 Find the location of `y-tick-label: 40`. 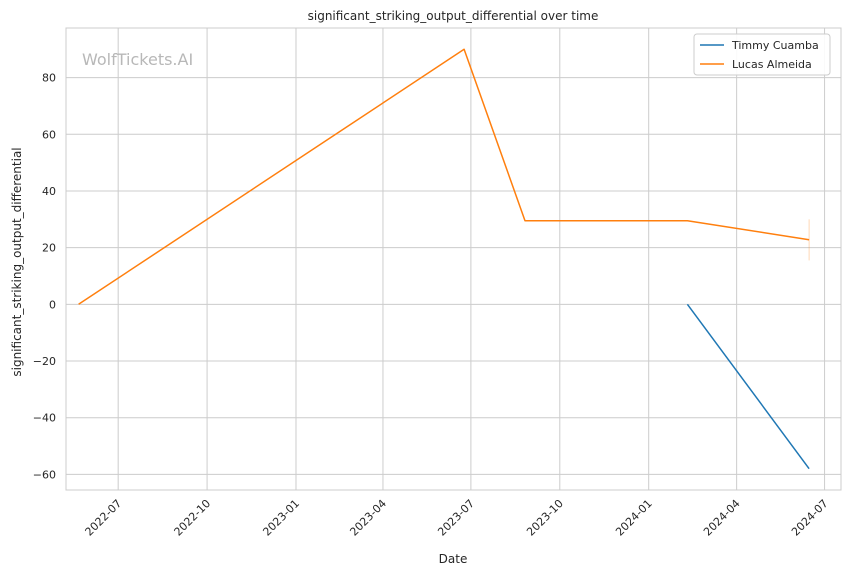

y-tick-label: 40 is located at coordinates (49, 191).